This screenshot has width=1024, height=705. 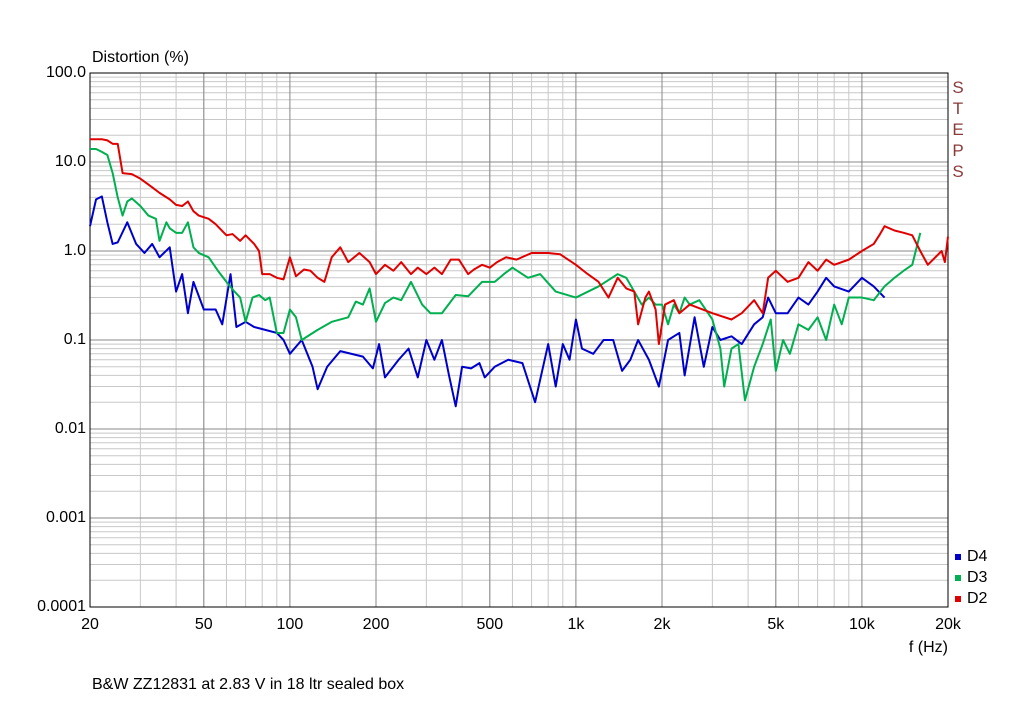 What do you see at coordinates (70, 428) in the screenshot?
I see `y-tick-label: 0.01` at bounding box center [70, 428].